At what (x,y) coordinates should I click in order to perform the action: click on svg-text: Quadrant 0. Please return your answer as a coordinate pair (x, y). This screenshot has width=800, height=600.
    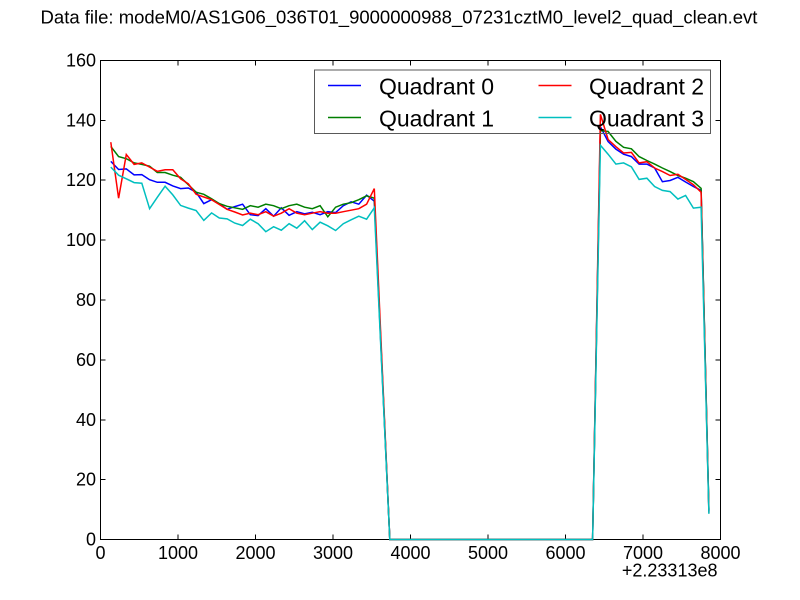
    Looking at the image, I should click on (436, 86).